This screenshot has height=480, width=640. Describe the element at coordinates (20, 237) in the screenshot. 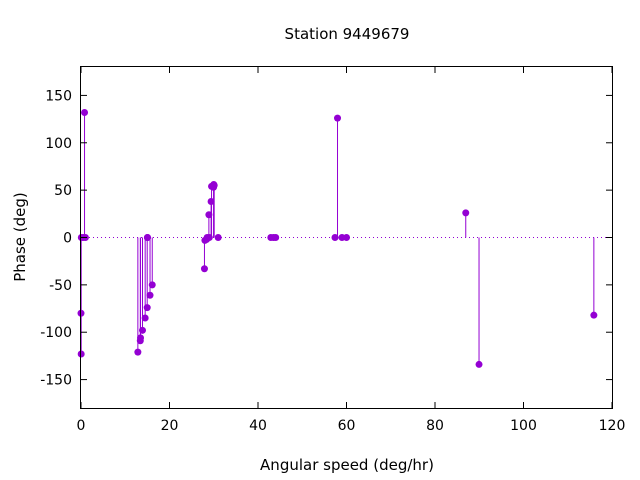

I see `y-axis-label: Phase (deg)` at that location.